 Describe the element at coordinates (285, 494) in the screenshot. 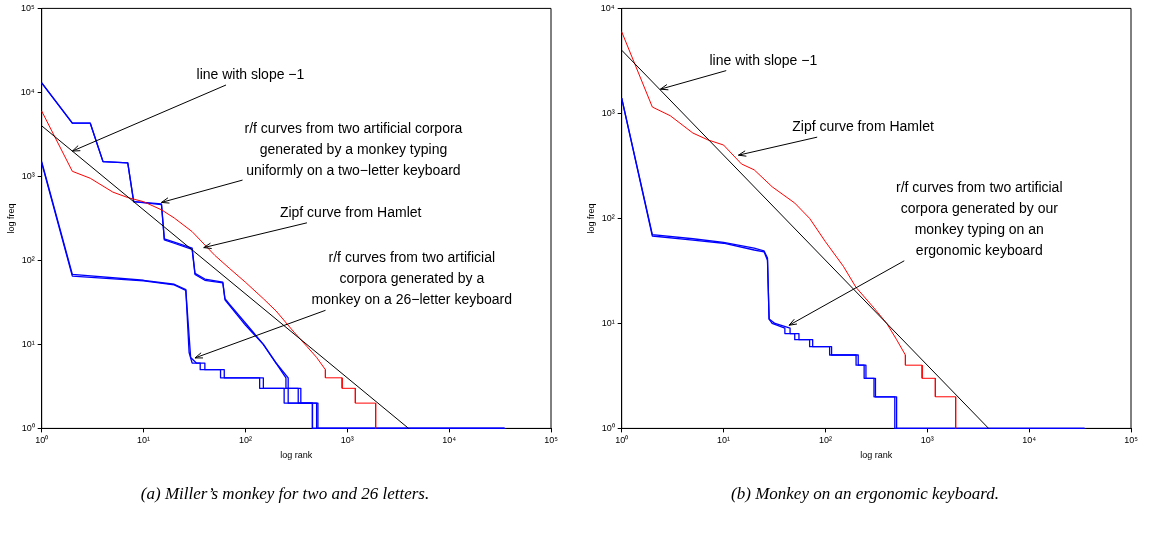

I see `text: (a) Miller’s monkey for two and 26 letters.` at that location.